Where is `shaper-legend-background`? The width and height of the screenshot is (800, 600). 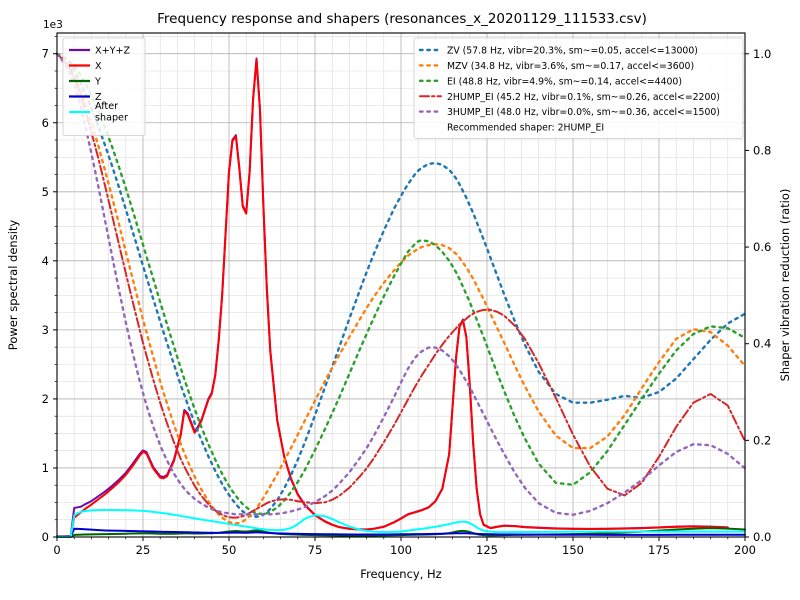
shaper-legend-background is located at coordinates (578, 88).